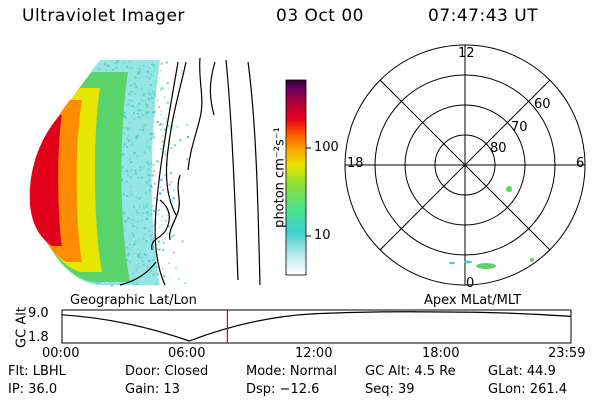 Image resolution: width=600 pixels, height=400 pixels. What do you see at coordinates (190, 171) in the screenshot?
I see `coastlines` at bounding box center [190, 171].